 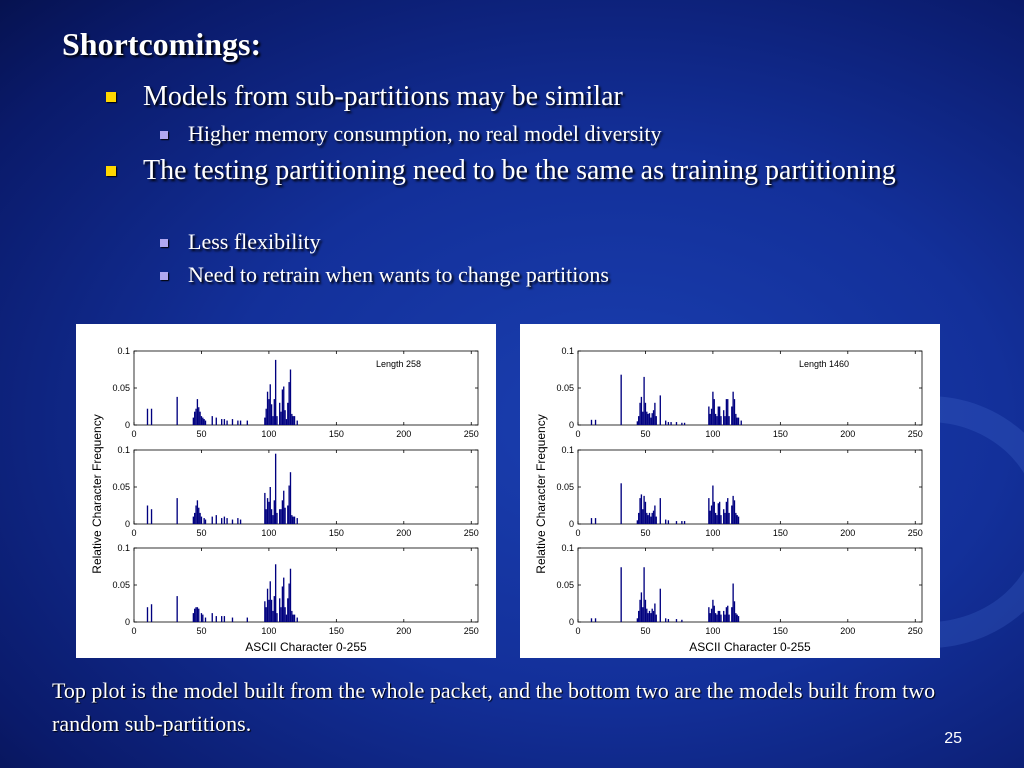 I want to click on y-tick-label: 0, so click(x=127, y=425).